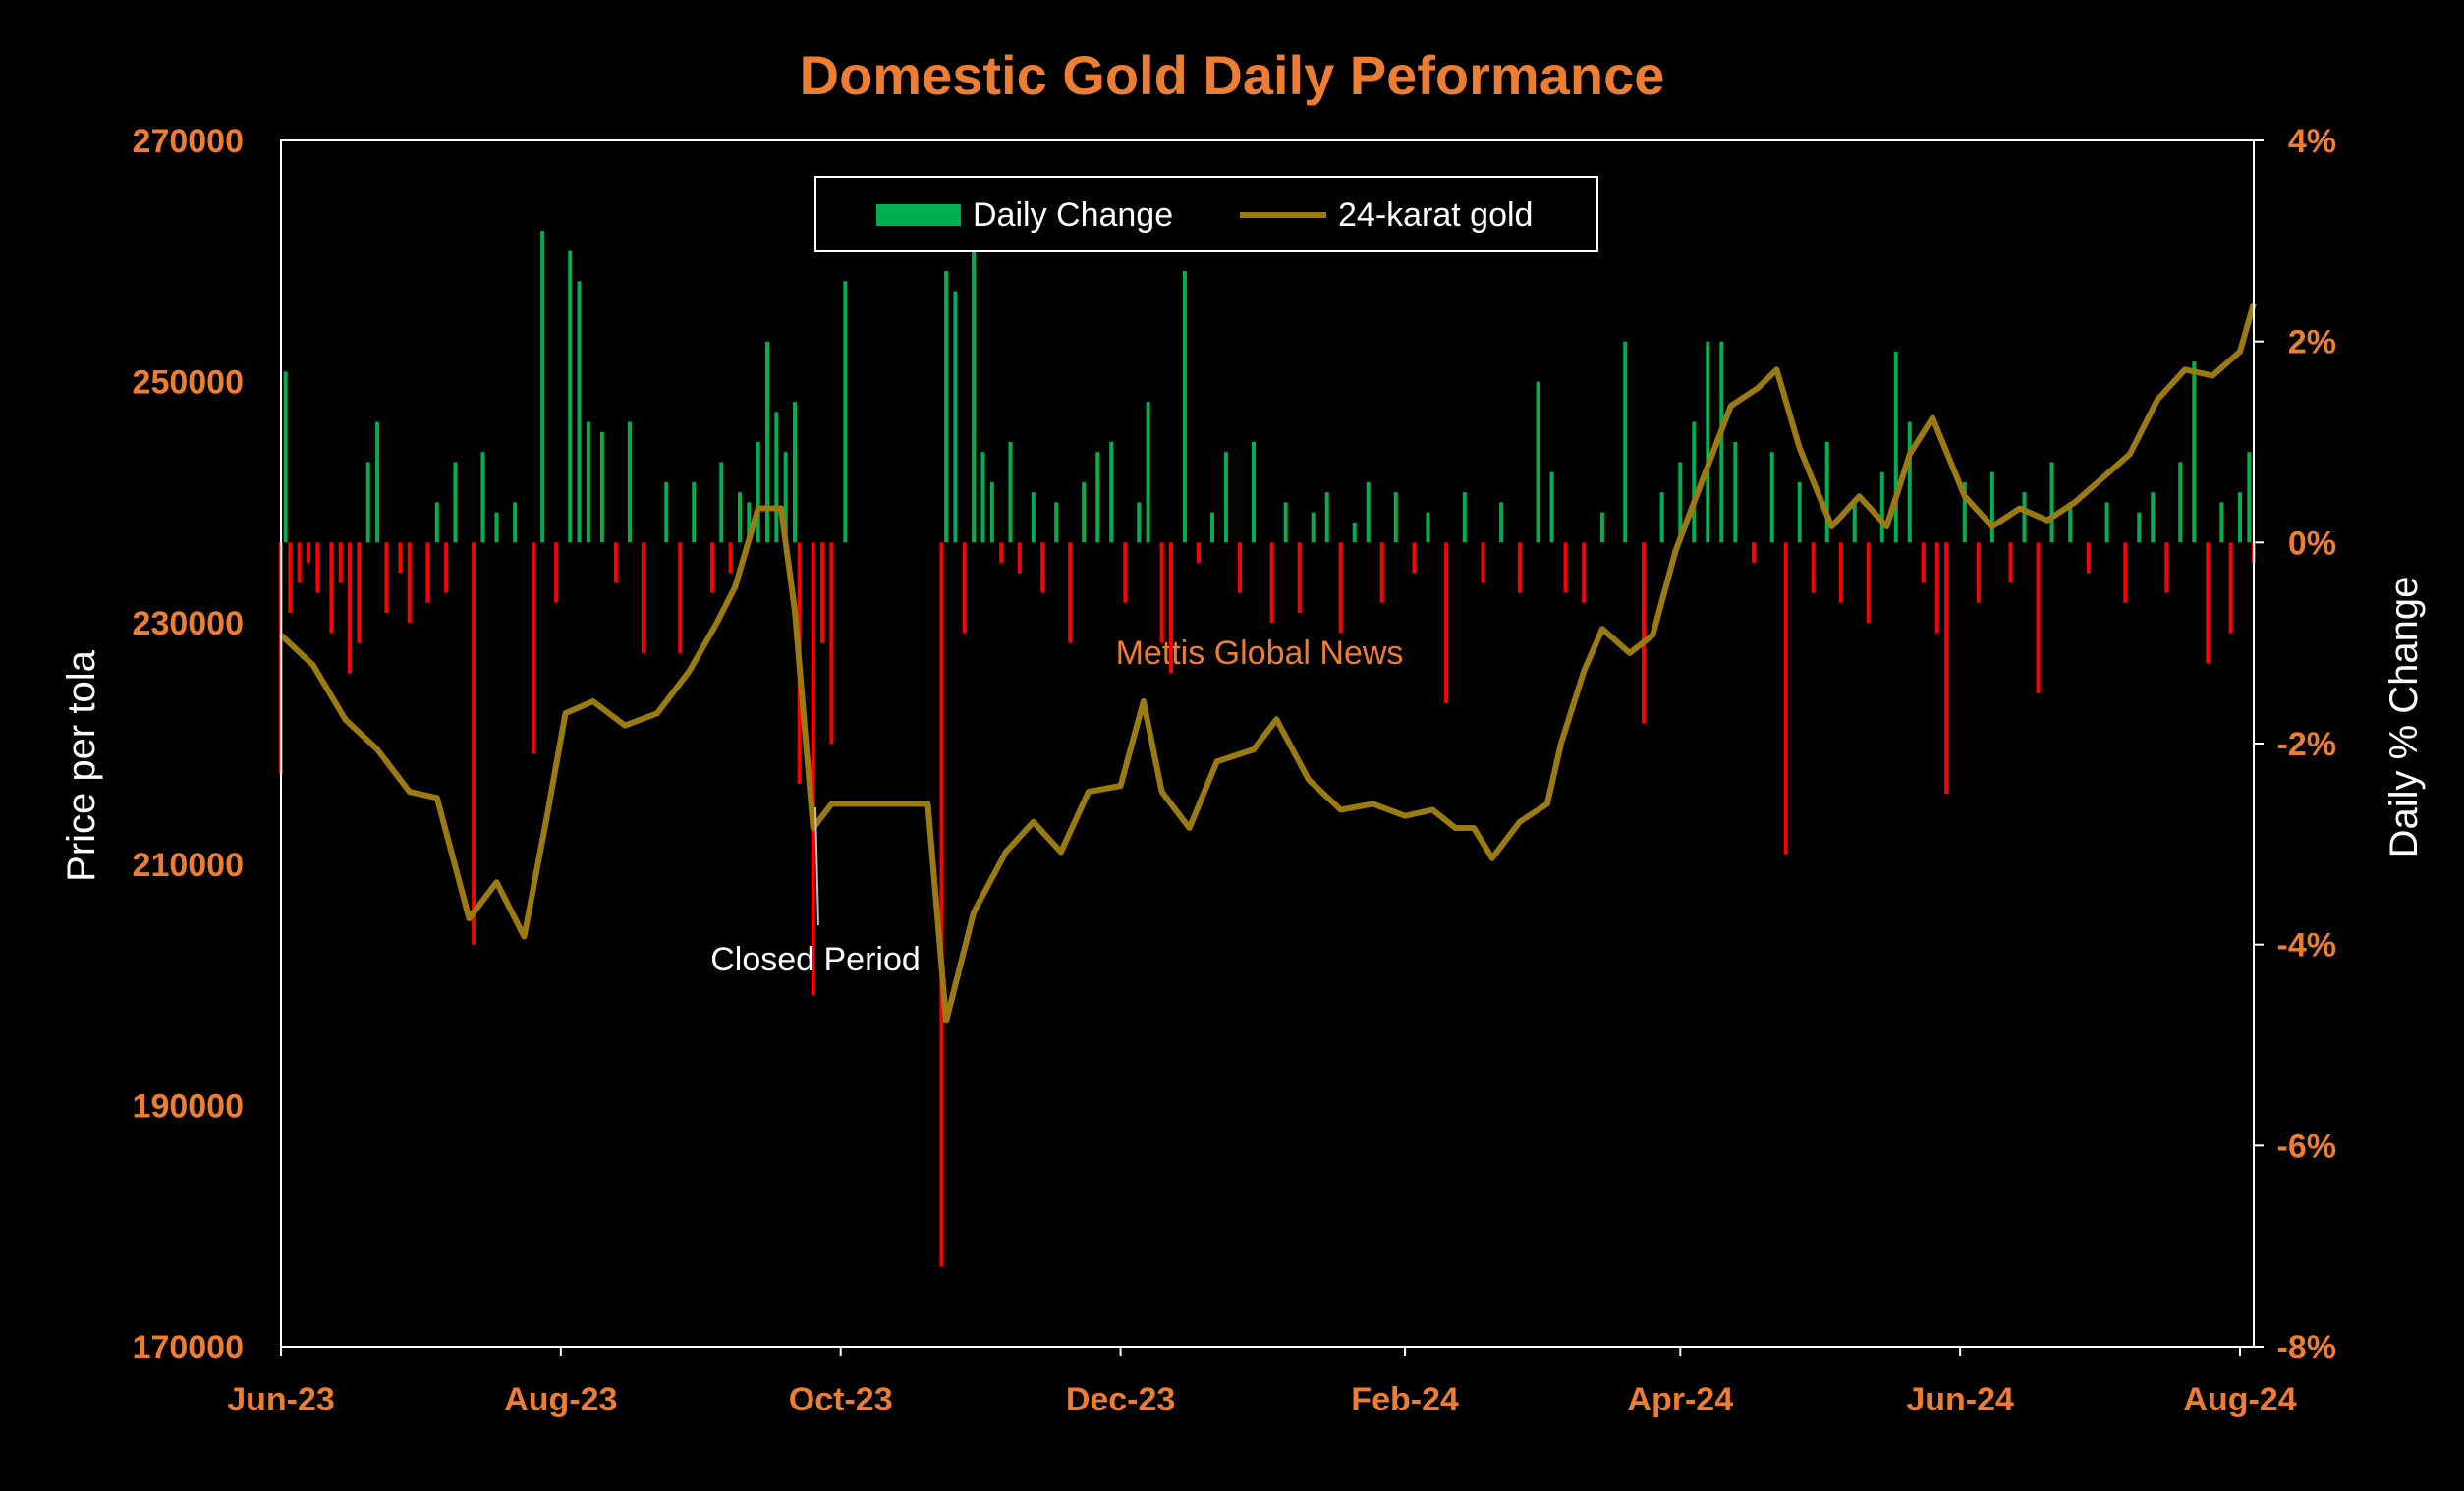 The image size is (2464, 1491). What do you see at coordinates (1073, 215) in the screenshot?
I see `legend-label-daily-change: Daily Change` at bounding box center [1073, 215].